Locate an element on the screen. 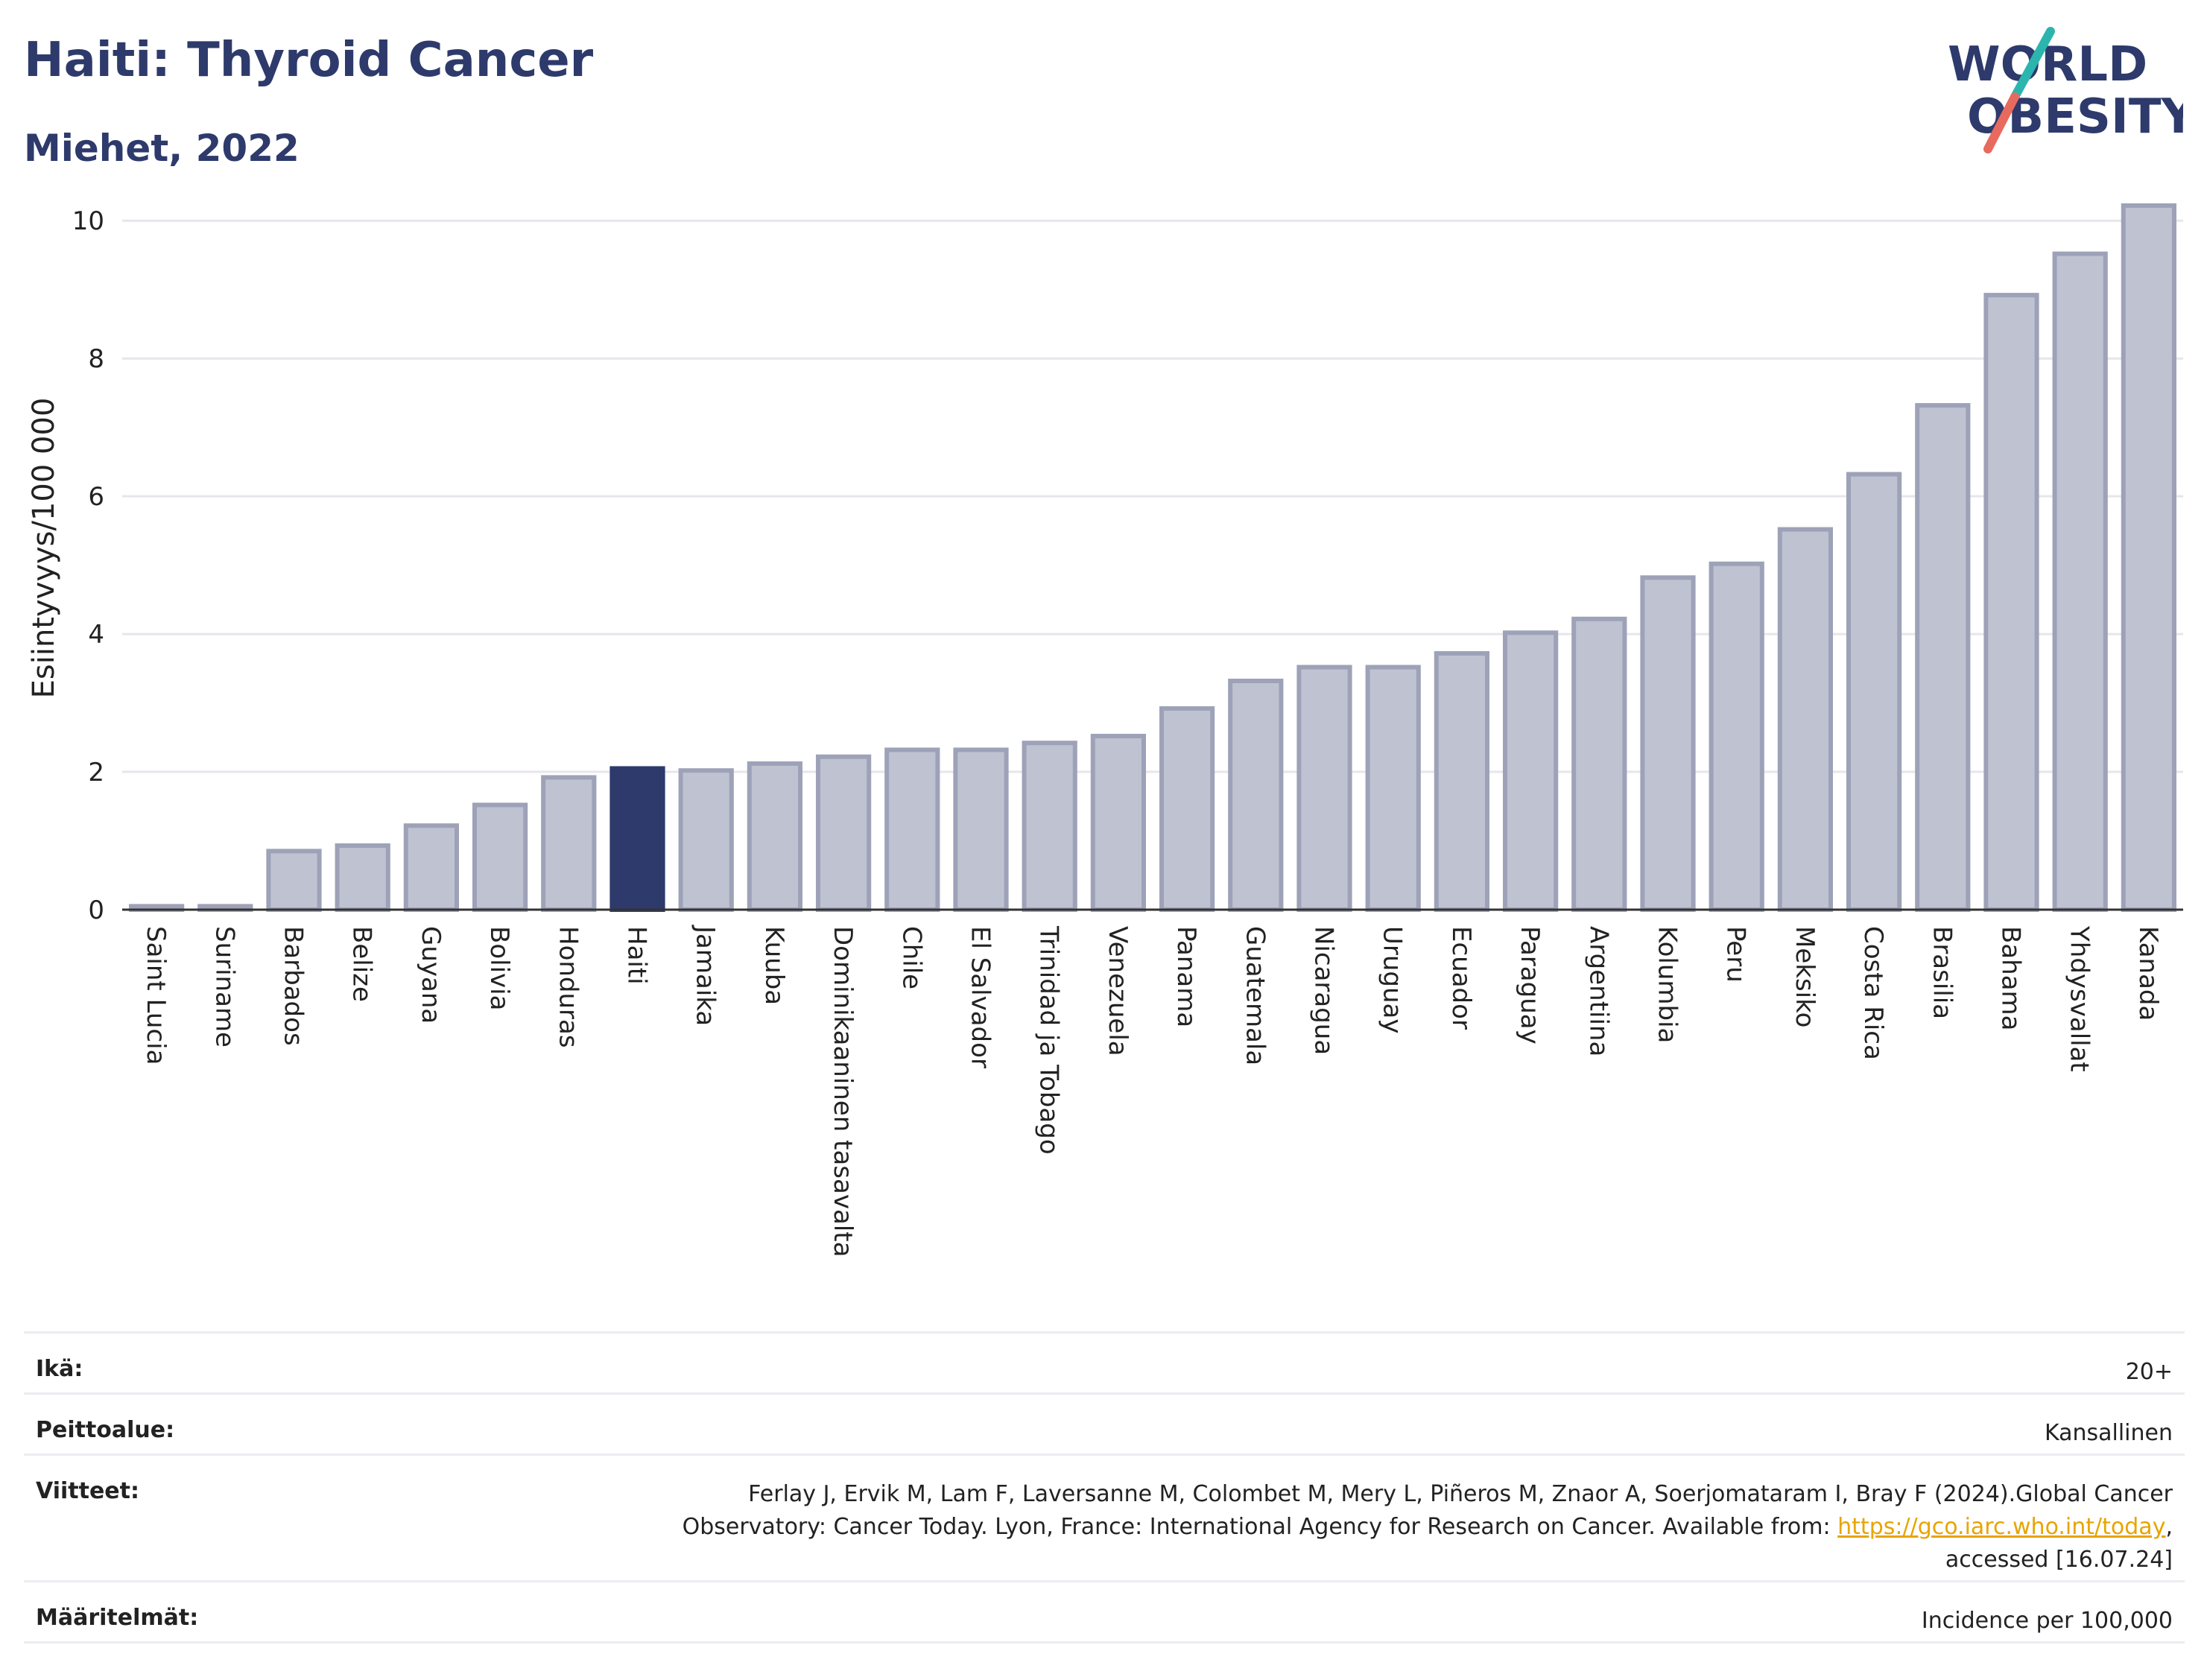  meta-value: Incidence per 100,000 is located at coordinates (2047, 1621).